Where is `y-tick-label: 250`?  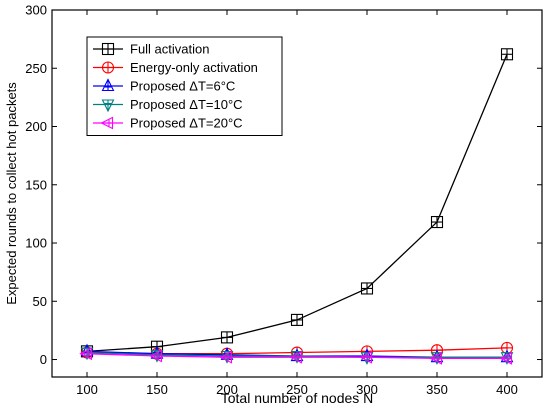 y-tick-label: 250 is located at coordinates (36, 68).